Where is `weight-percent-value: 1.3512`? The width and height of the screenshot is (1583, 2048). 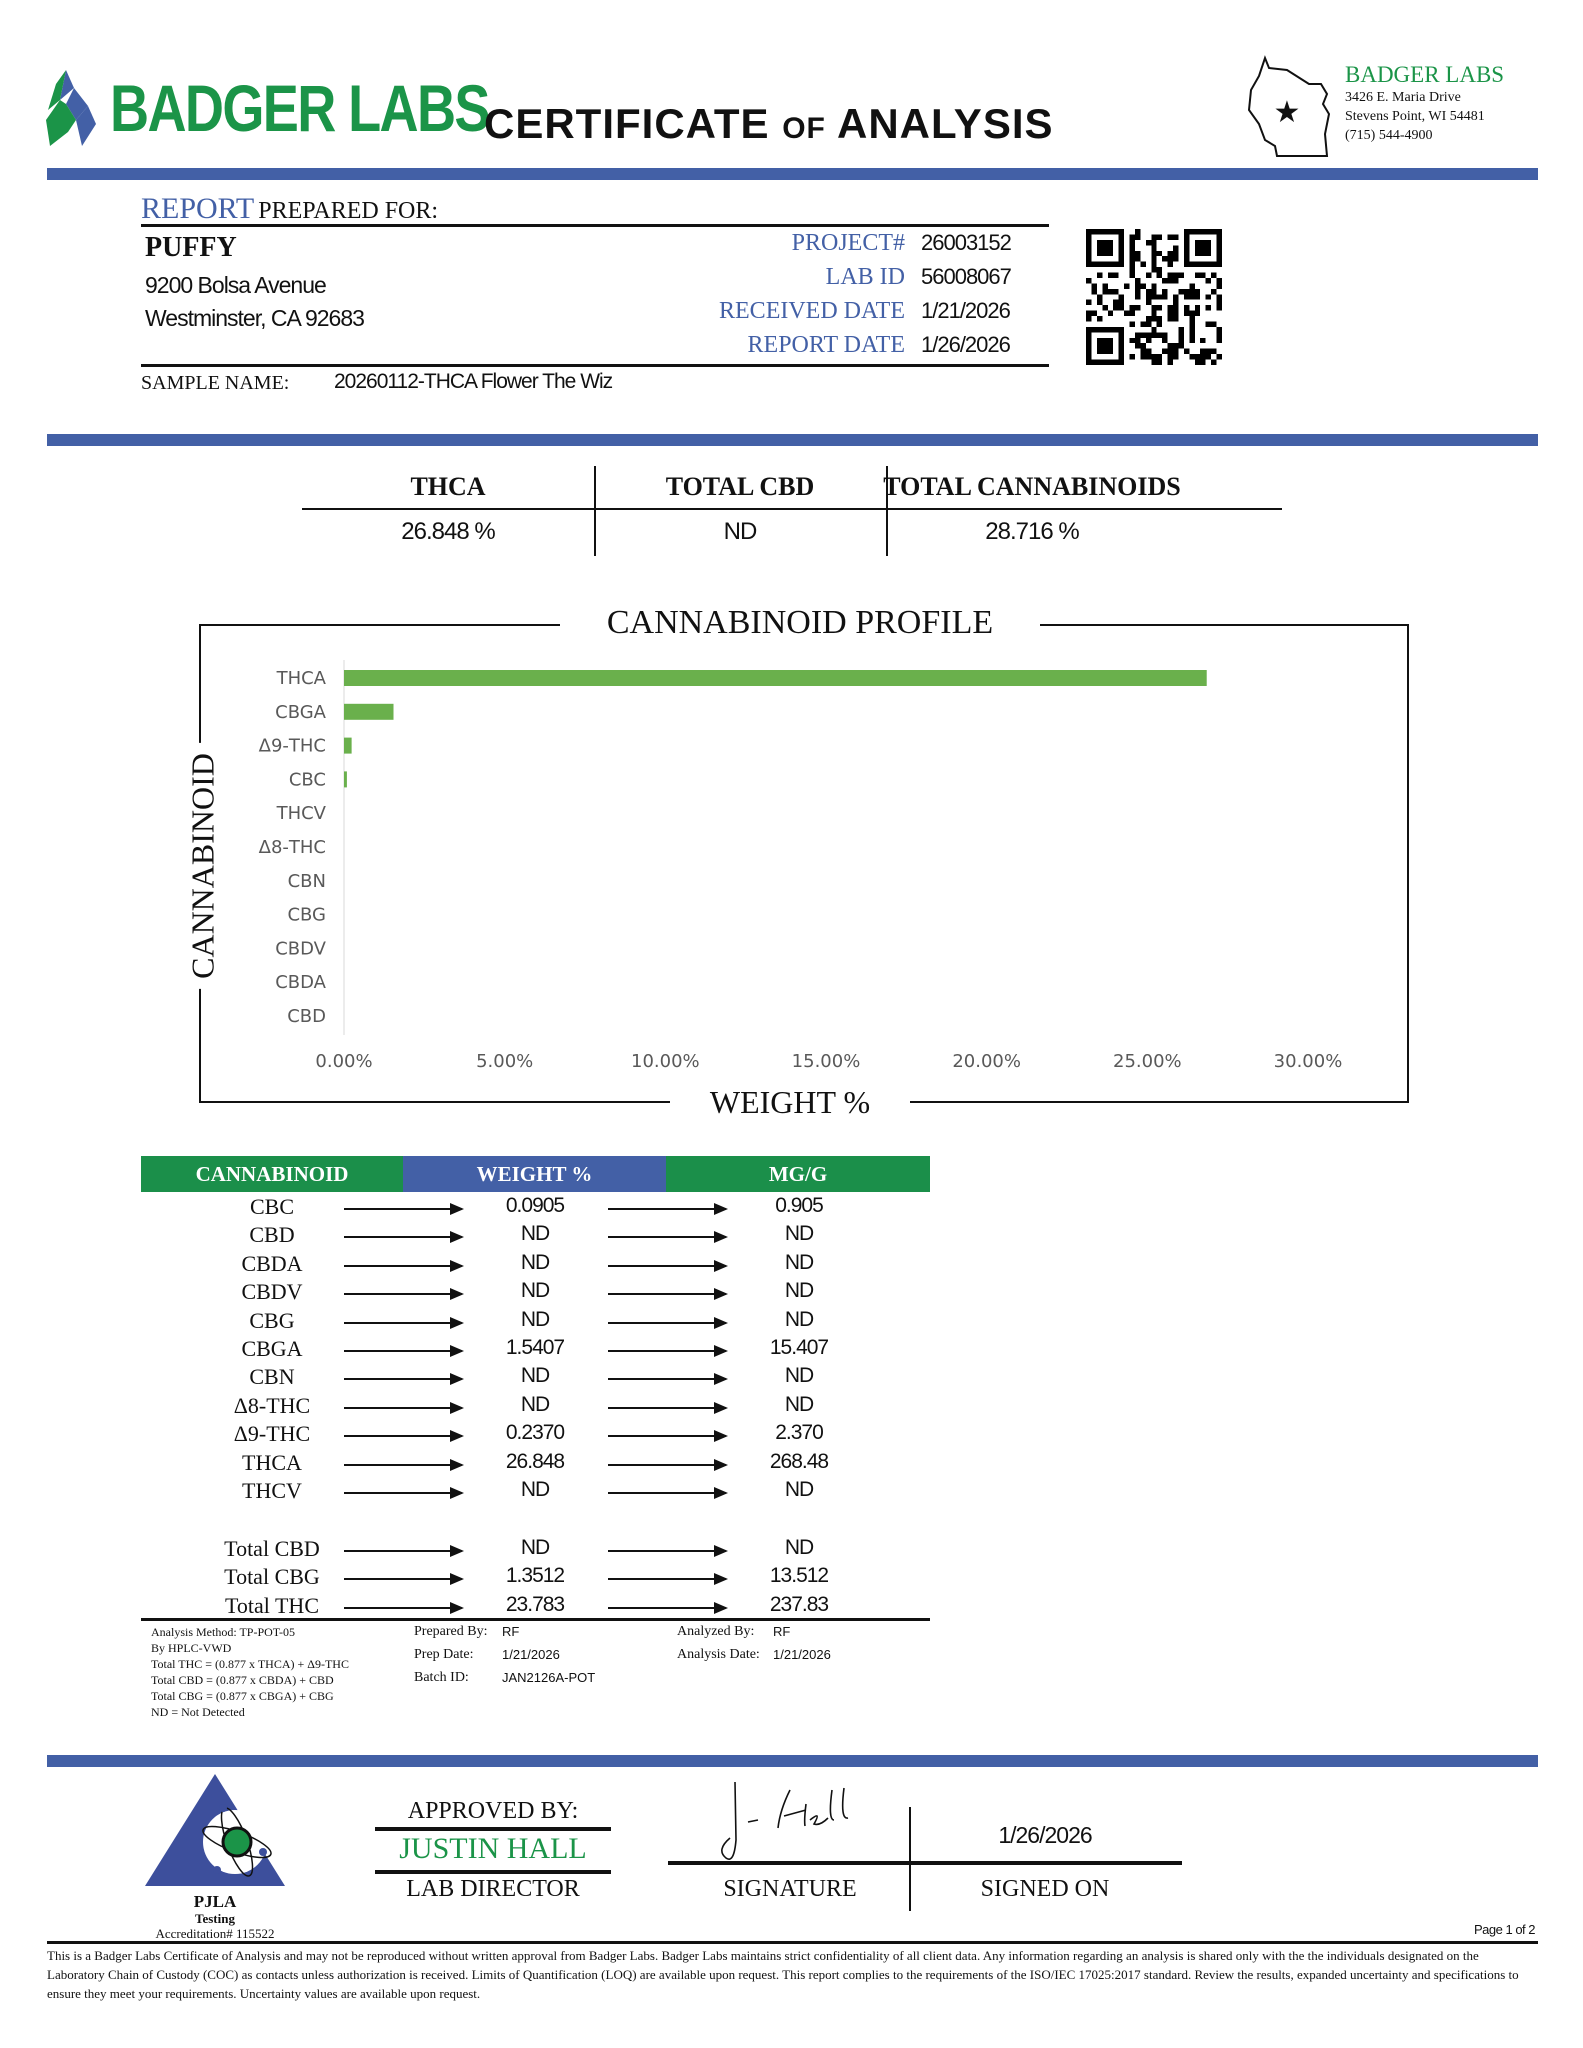 weight-percent-value: 1.3512 is located at coordinates (535, 1576).